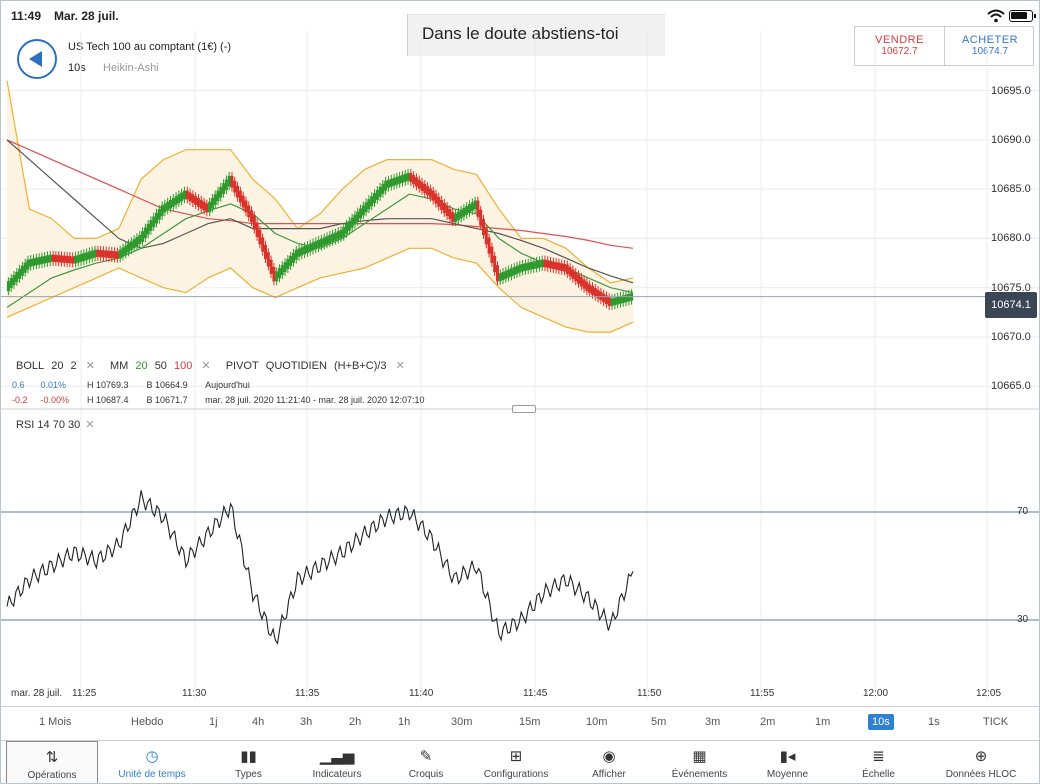  I want to click on timeframe-1m: 1m, so click(823, 722).